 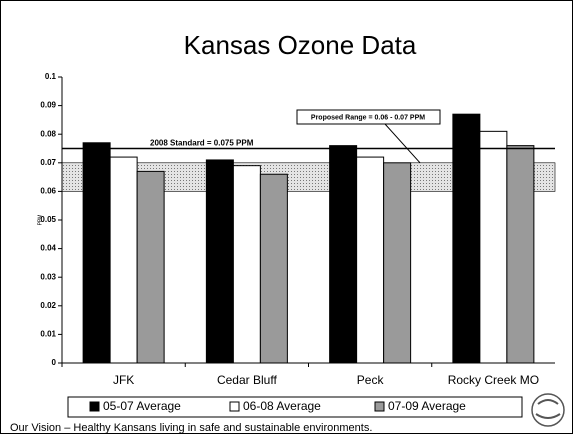 What do you see at coordinates (202, 143) in the screenshot?
I see `reference-line-label: 2008 Standard = 0.075 PPM` at bounding box center [202, 143].